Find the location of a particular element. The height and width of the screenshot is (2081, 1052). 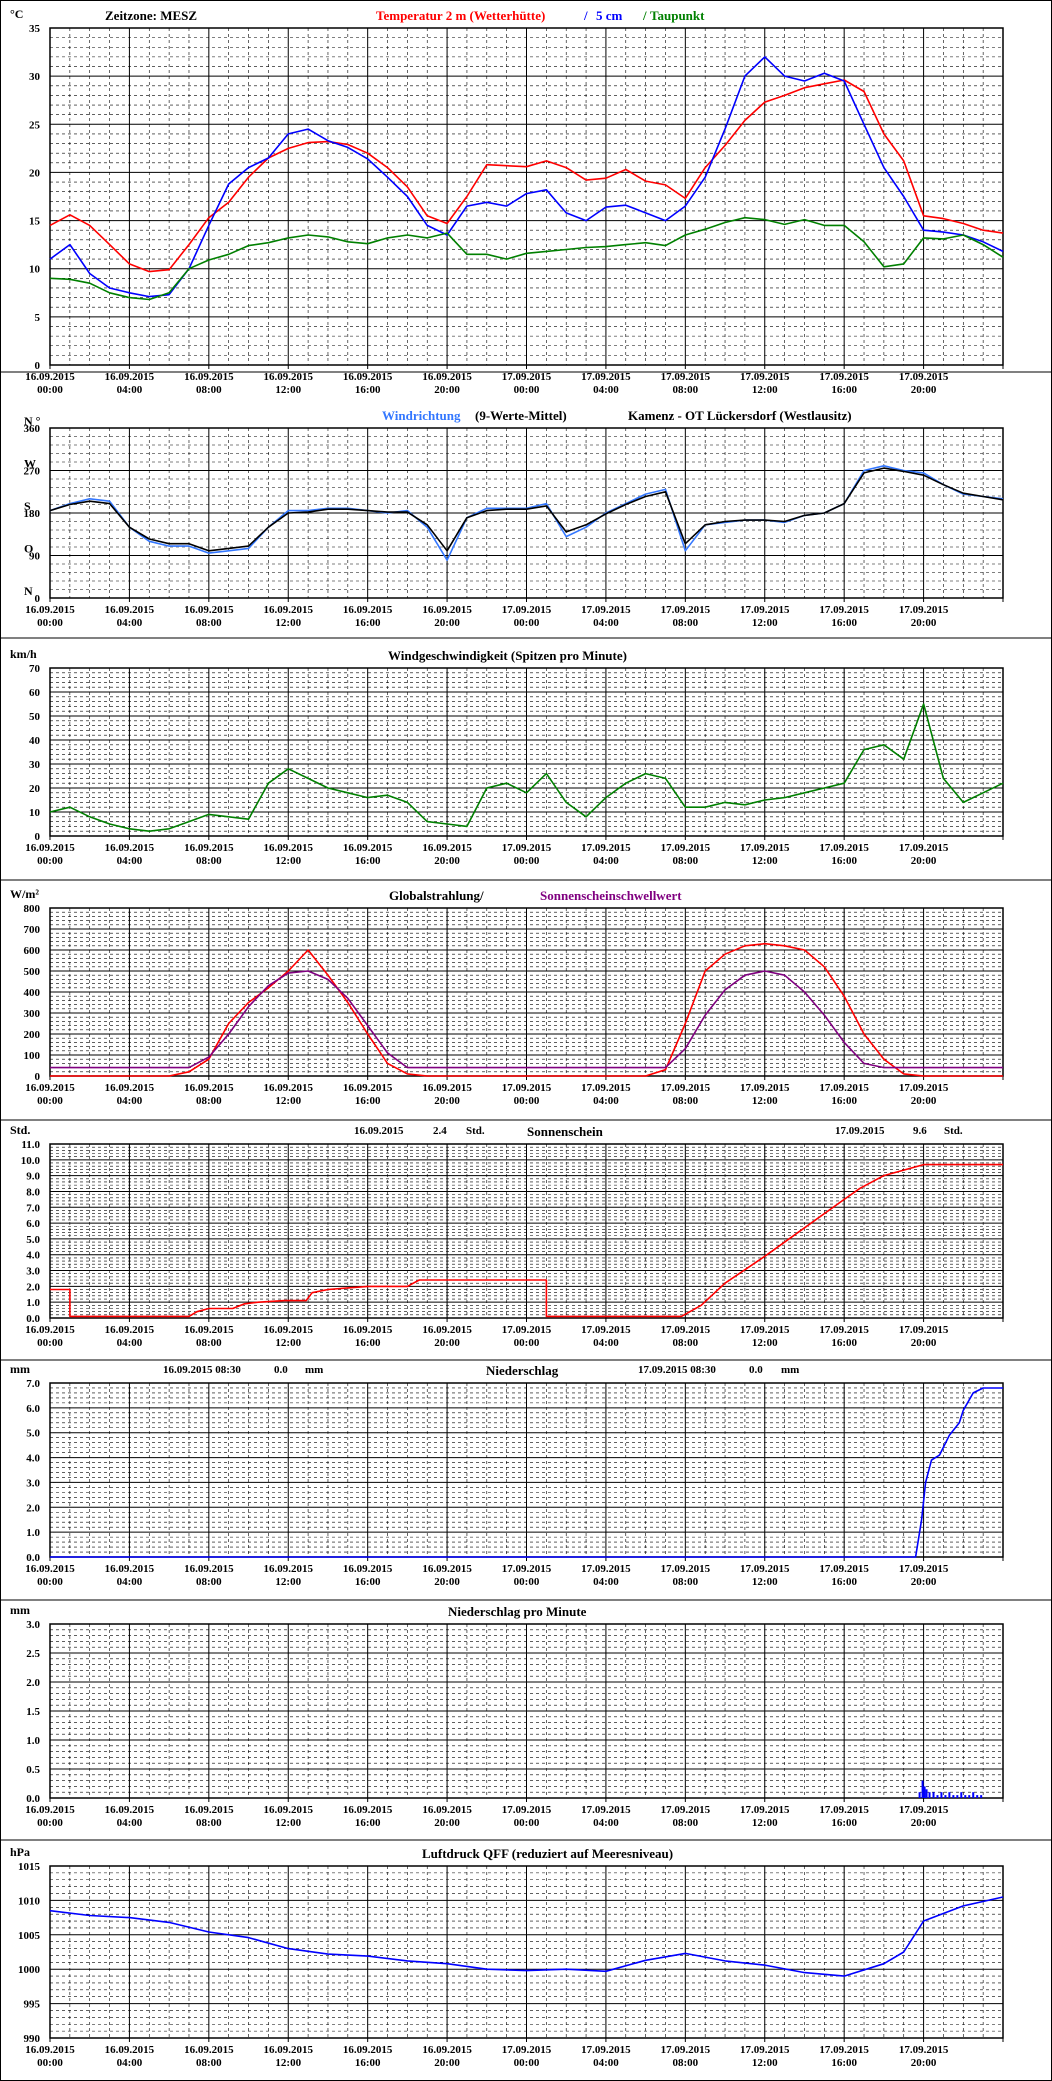

sunshine-y-tick-label: 6.0 is located at coordinates (33, 1224).